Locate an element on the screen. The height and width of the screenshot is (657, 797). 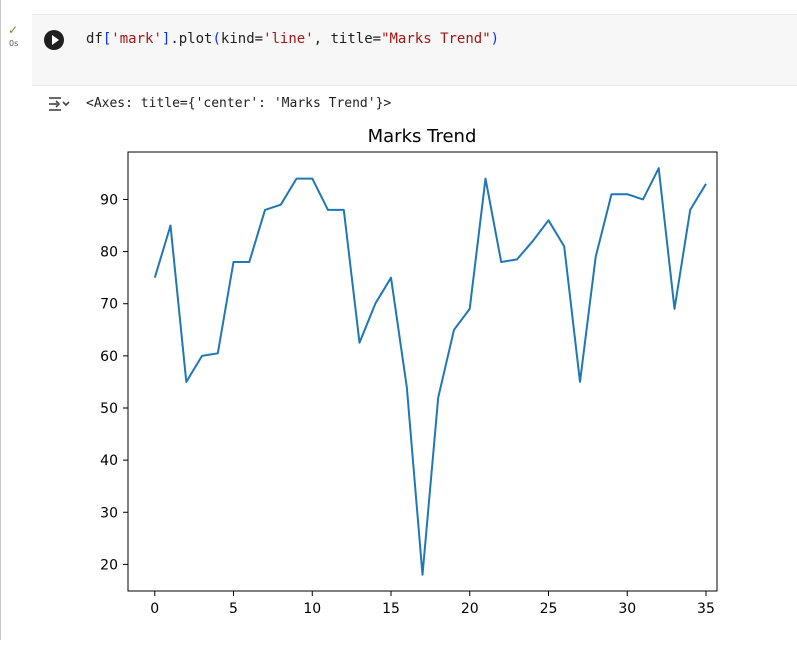
y-tick-label: 30 is located at coordinates (109, 513).